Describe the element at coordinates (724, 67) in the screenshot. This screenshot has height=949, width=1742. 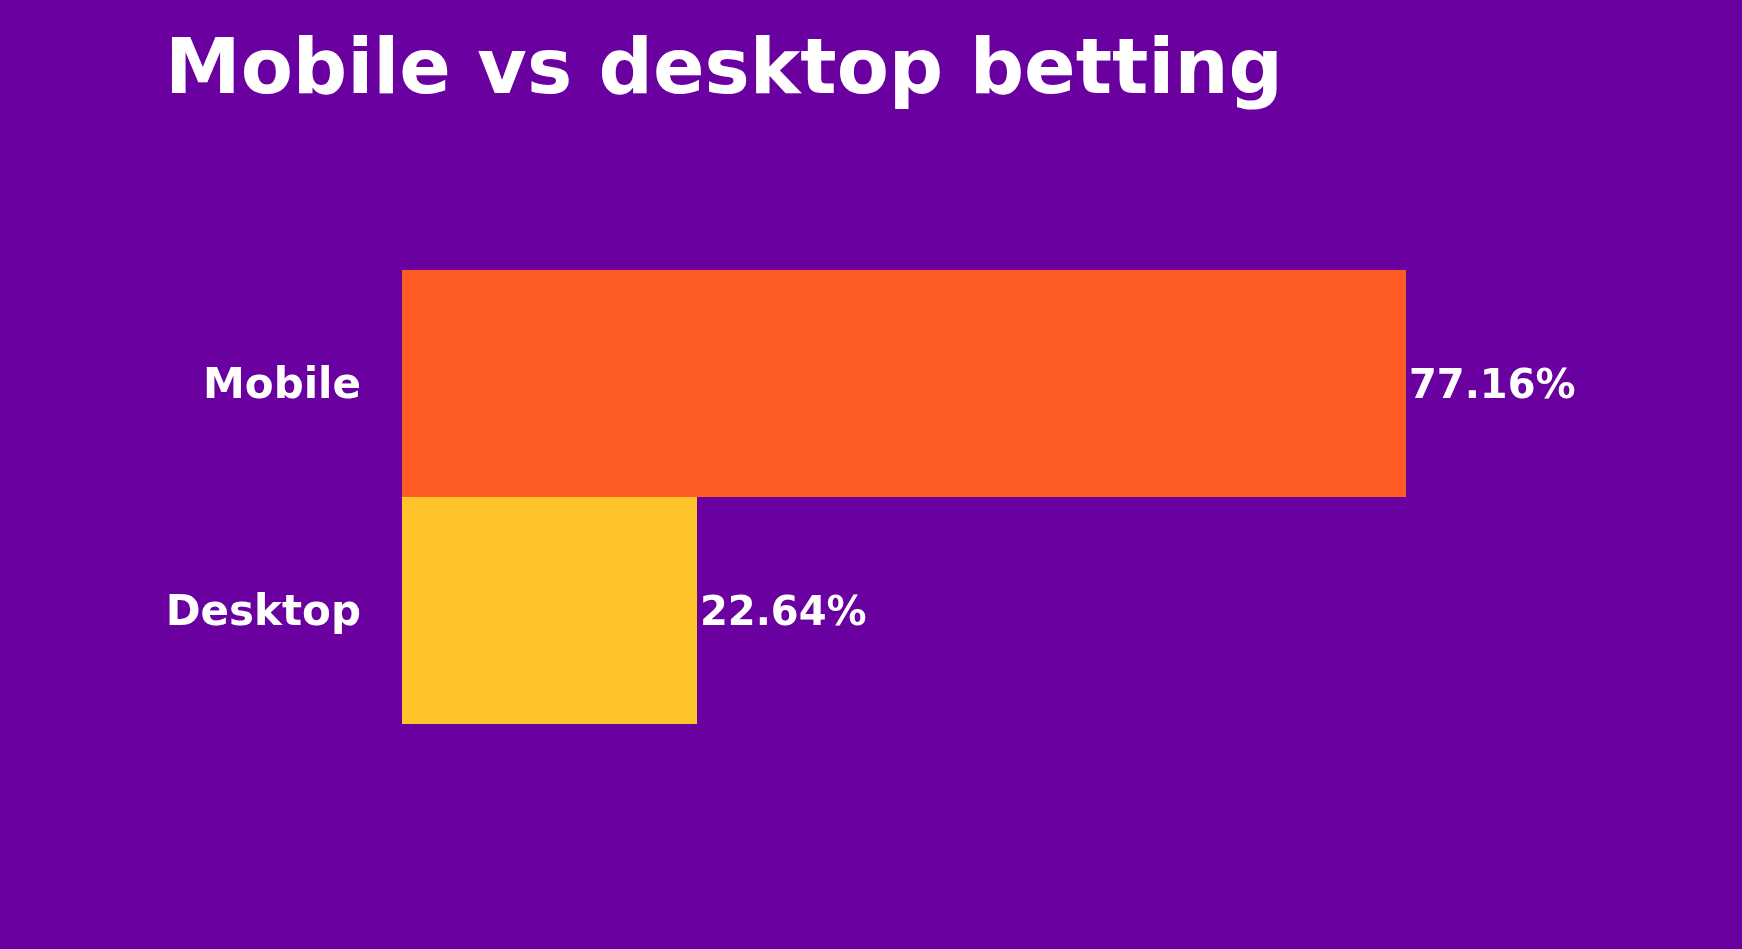
I see `chart-title: Mobile vs desktop betting` at that location.